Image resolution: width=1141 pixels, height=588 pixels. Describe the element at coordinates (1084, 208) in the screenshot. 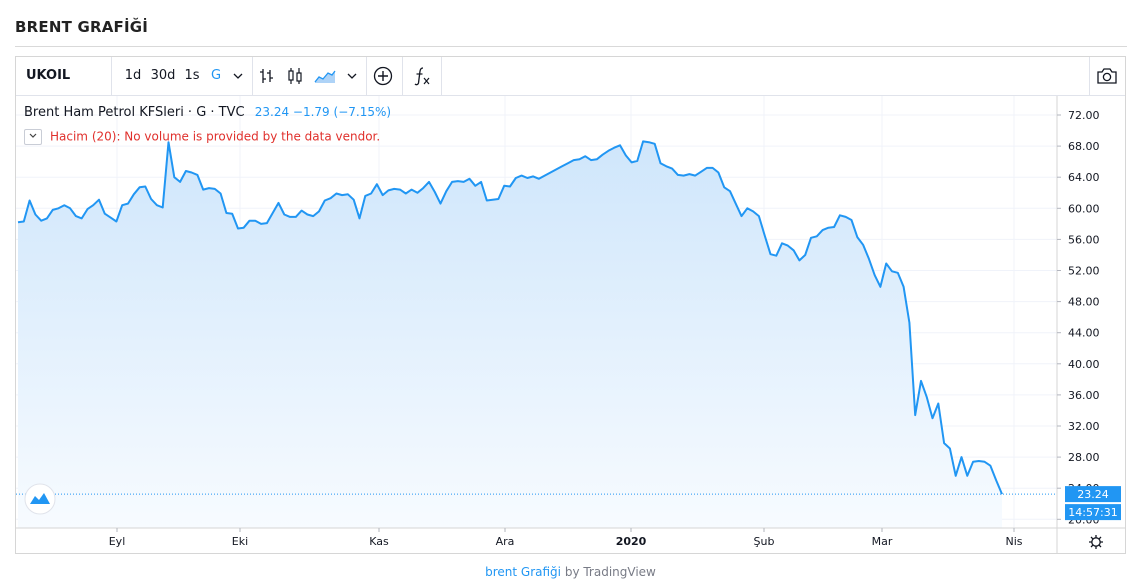

I see `price-tick-label: 60.00` at that location.